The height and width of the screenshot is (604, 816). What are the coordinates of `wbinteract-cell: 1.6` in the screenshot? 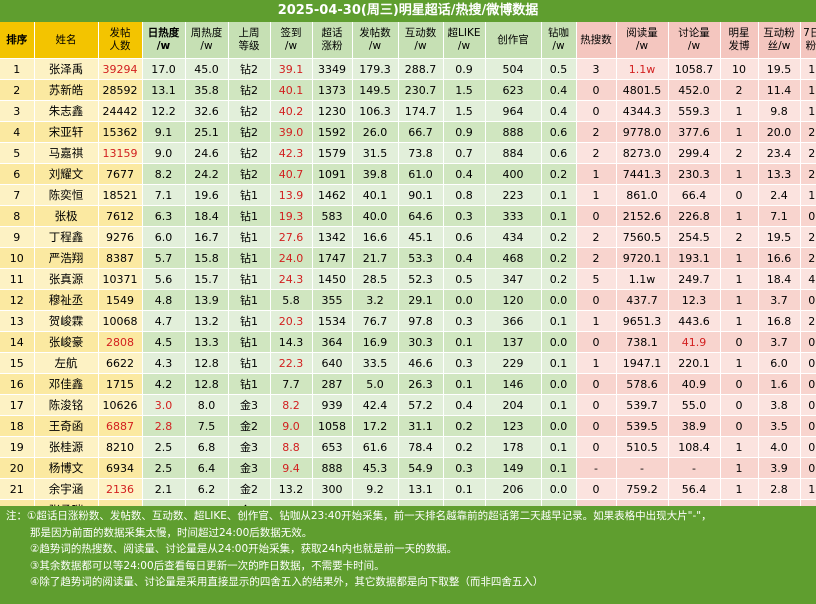 It's located at (779, 384).